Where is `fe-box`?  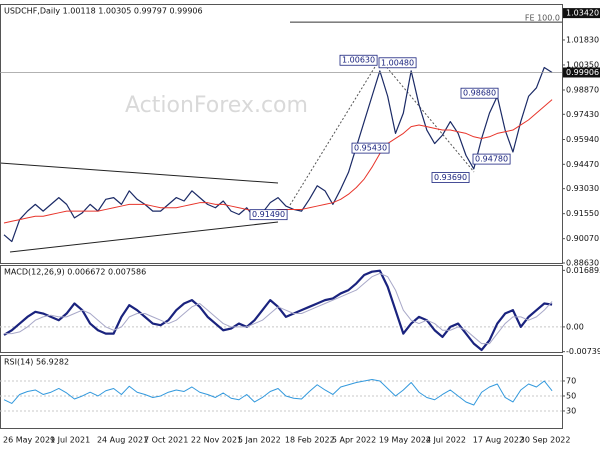 fe-box is located at coordinates (581, 13).